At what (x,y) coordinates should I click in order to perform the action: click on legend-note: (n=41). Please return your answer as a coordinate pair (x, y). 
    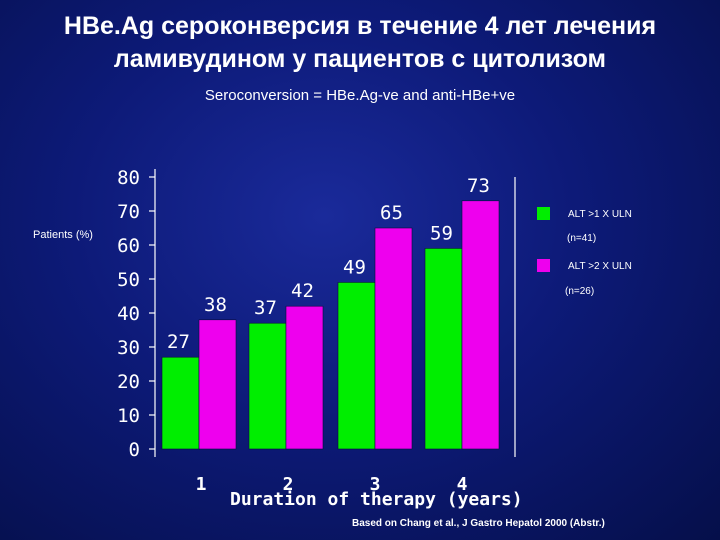
    Looking at the image, I should click on (581, 238).